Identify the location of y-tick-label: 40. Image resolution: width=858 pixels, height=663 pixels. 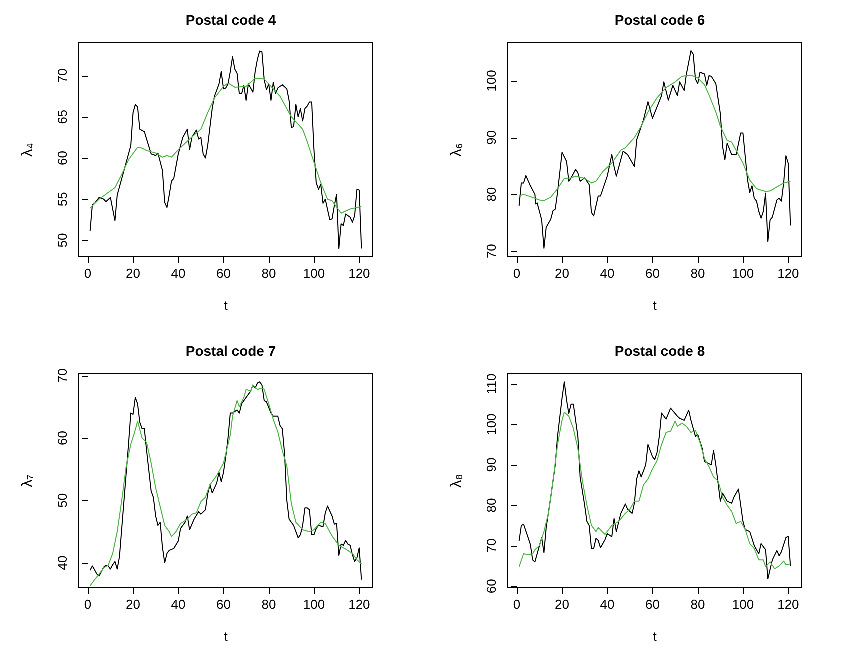
(62, 563).